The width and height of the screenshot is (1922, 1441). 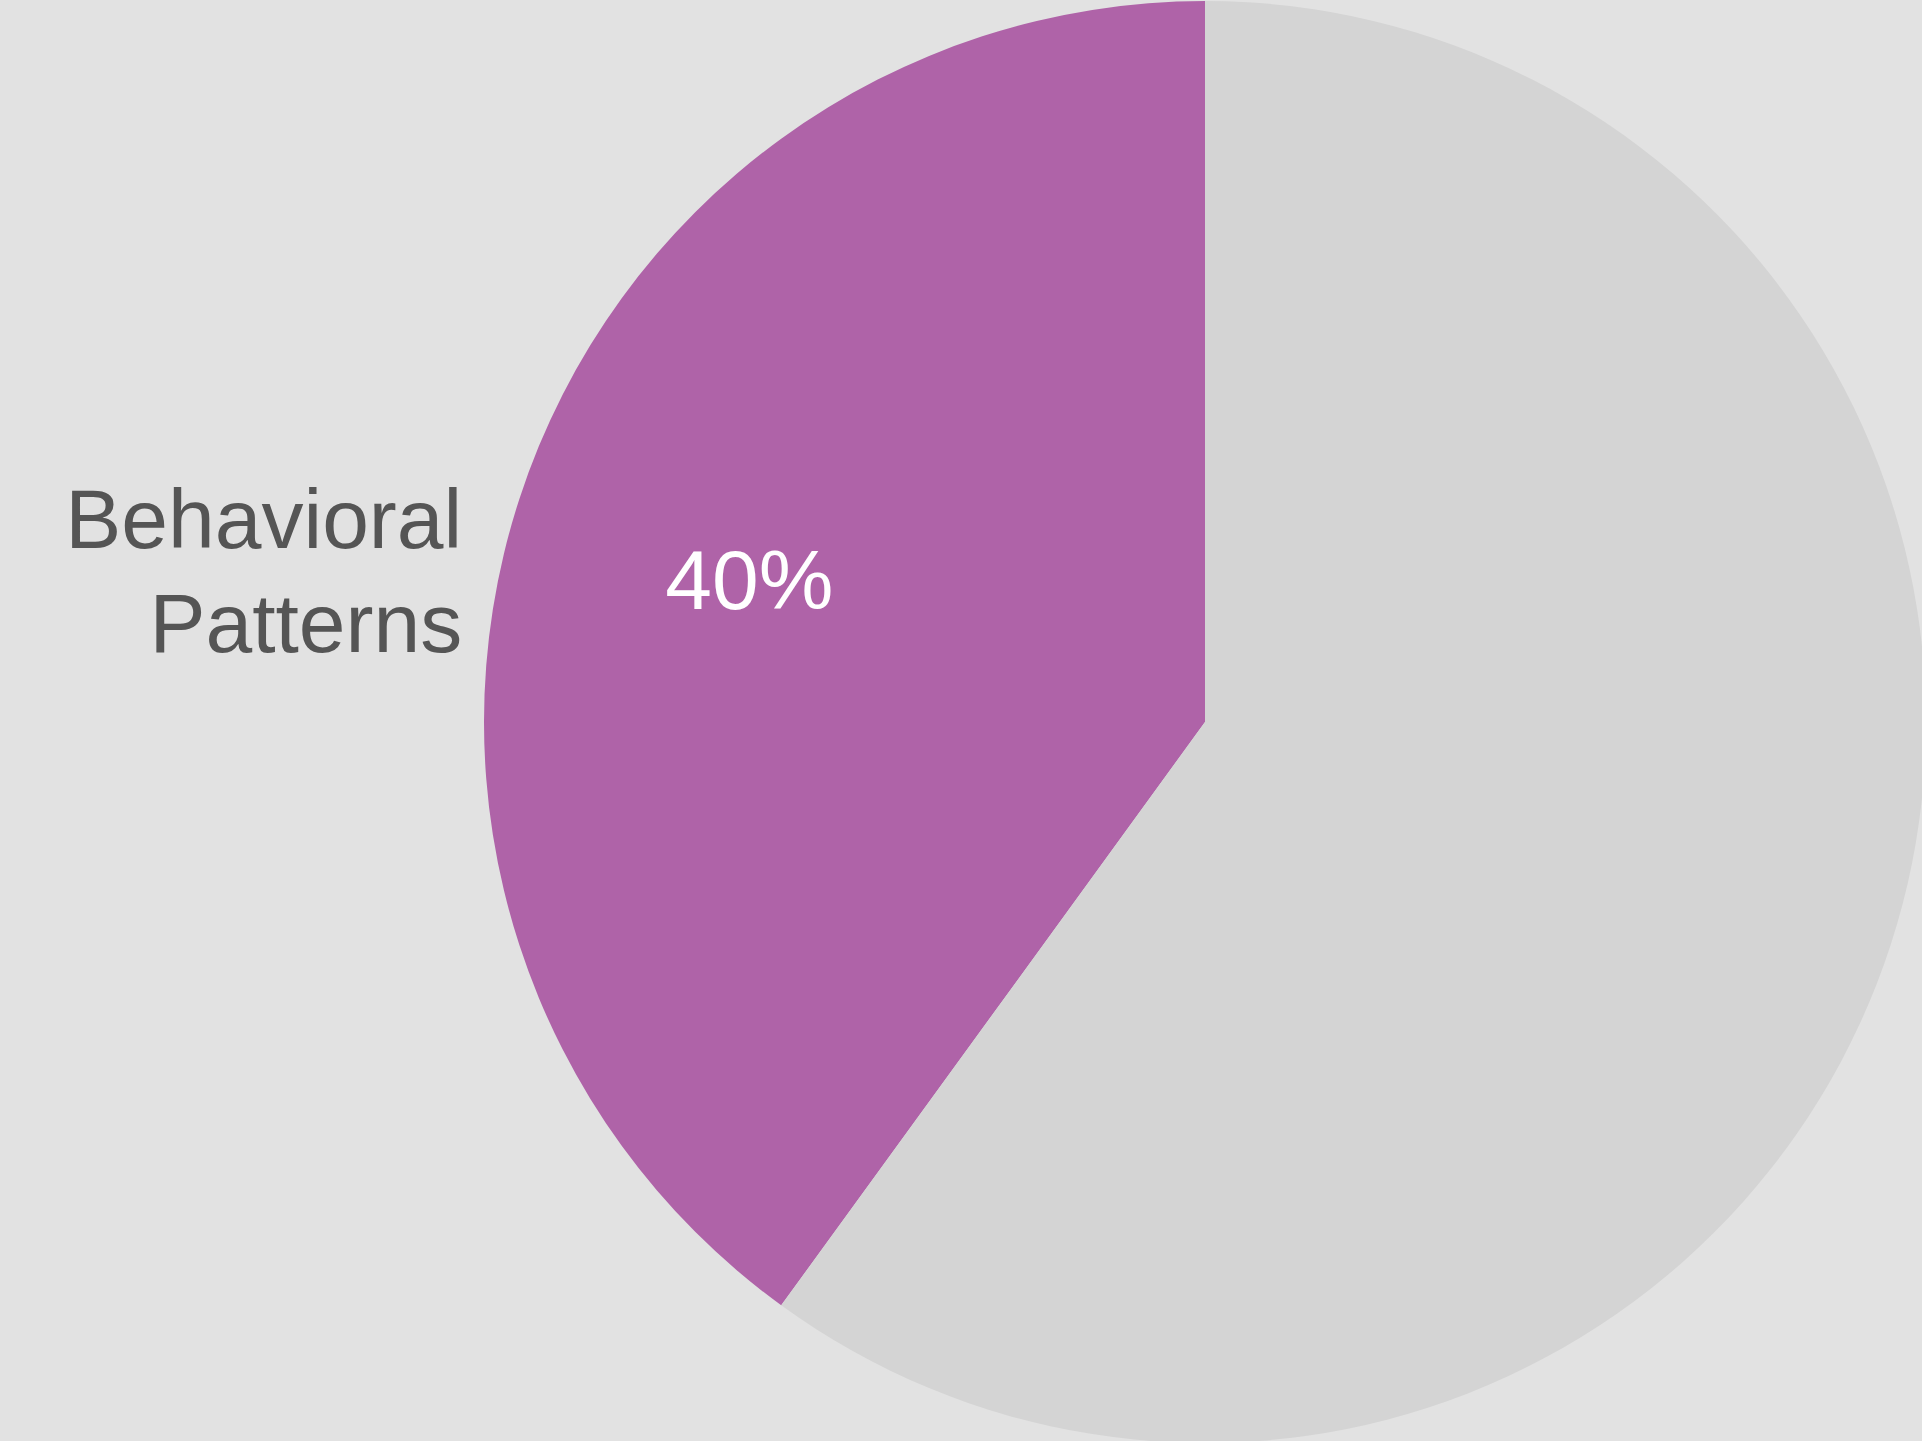 I want to click on data-label: 40%, so click(x=749, y=579).